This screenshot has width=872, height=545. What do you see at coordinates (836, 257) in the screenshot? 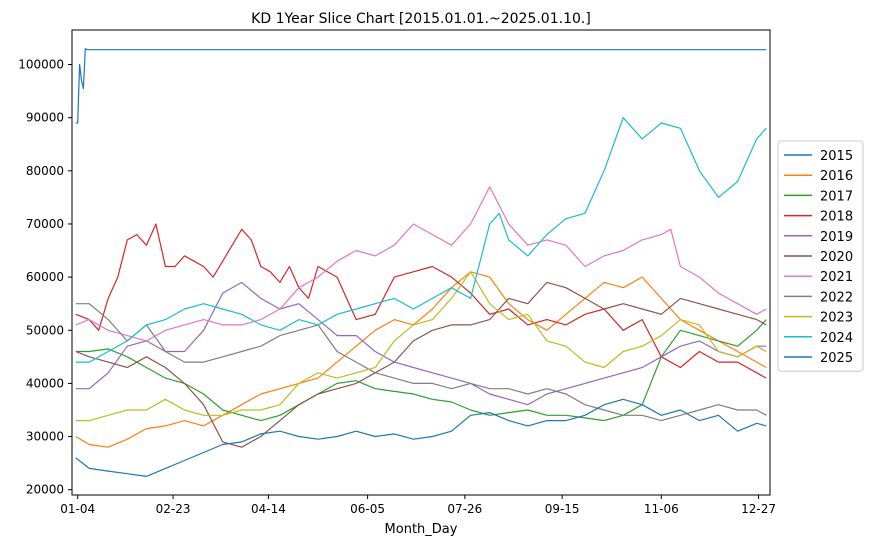
I see `legend-label-2020: 2020` at bounding box center [836, 257].